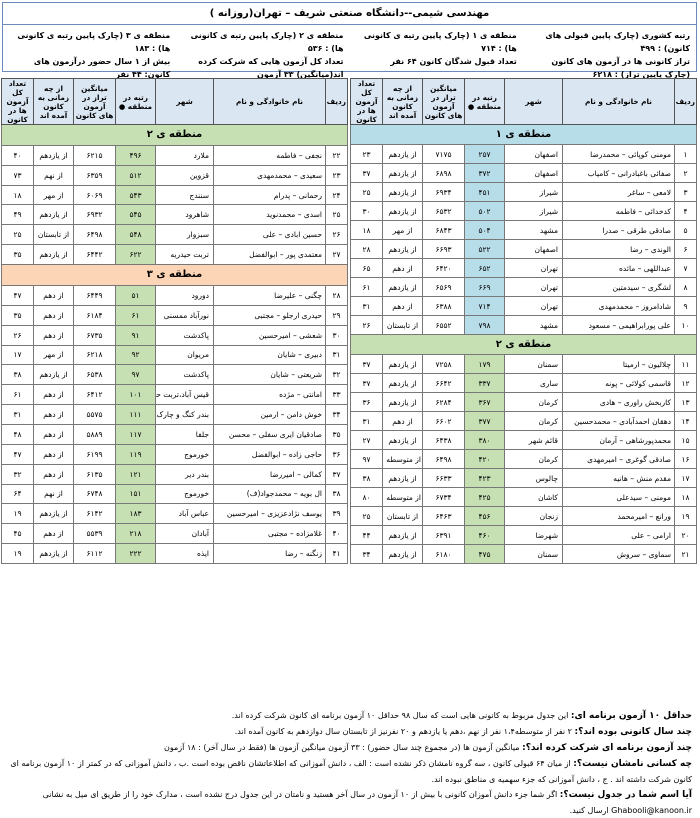 Image resolution: width=700 pixels, height=818 pixels. Describe the element at coordinates (533, 535) in the screenshot. I see `student-city: شهرضا` at that location.